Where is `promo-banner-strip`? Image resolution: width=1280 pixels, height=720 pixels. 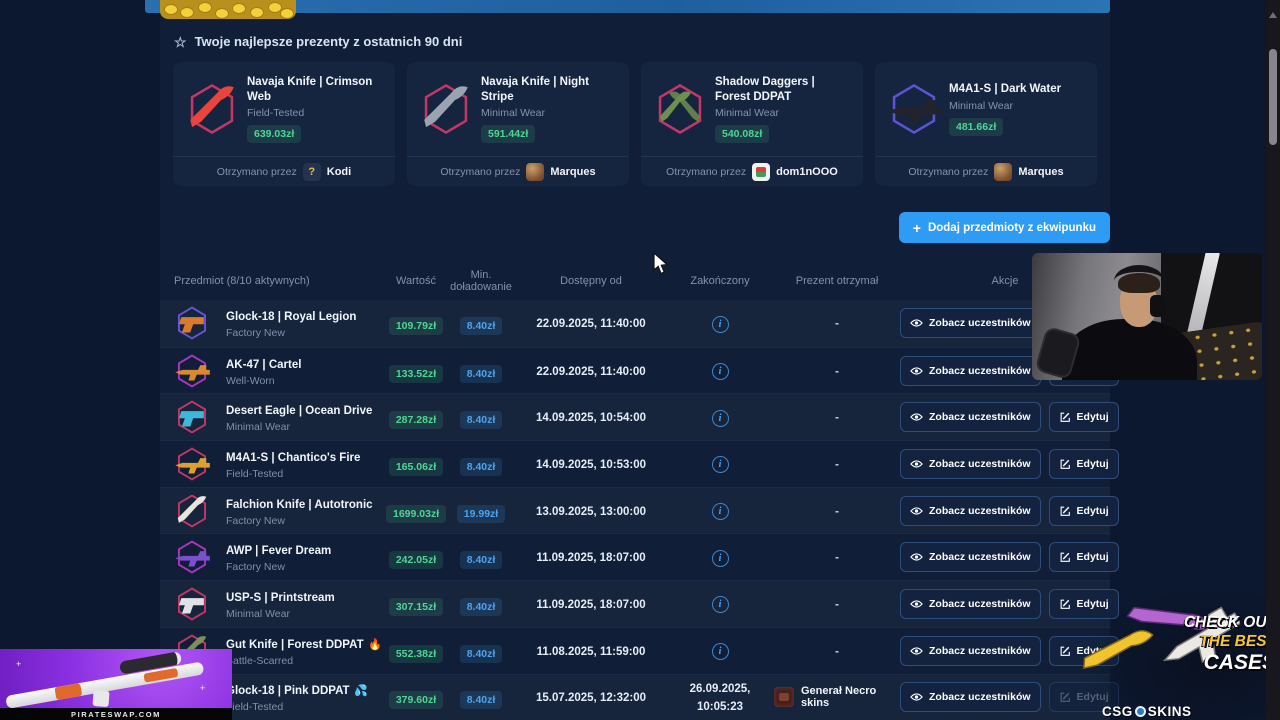 promo-banner-strip is located at coordinates (627, 6).